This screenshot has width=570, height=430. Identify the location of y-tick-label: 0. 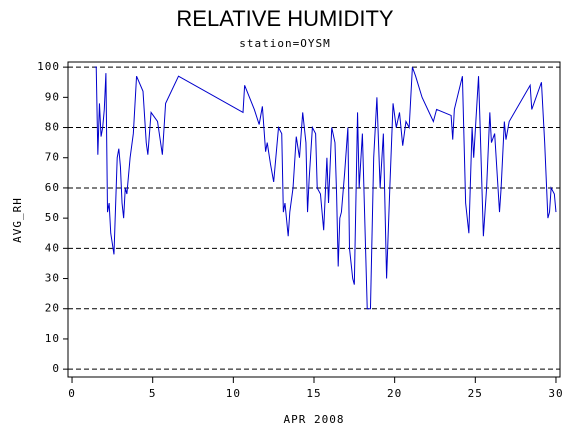
(56, 368).